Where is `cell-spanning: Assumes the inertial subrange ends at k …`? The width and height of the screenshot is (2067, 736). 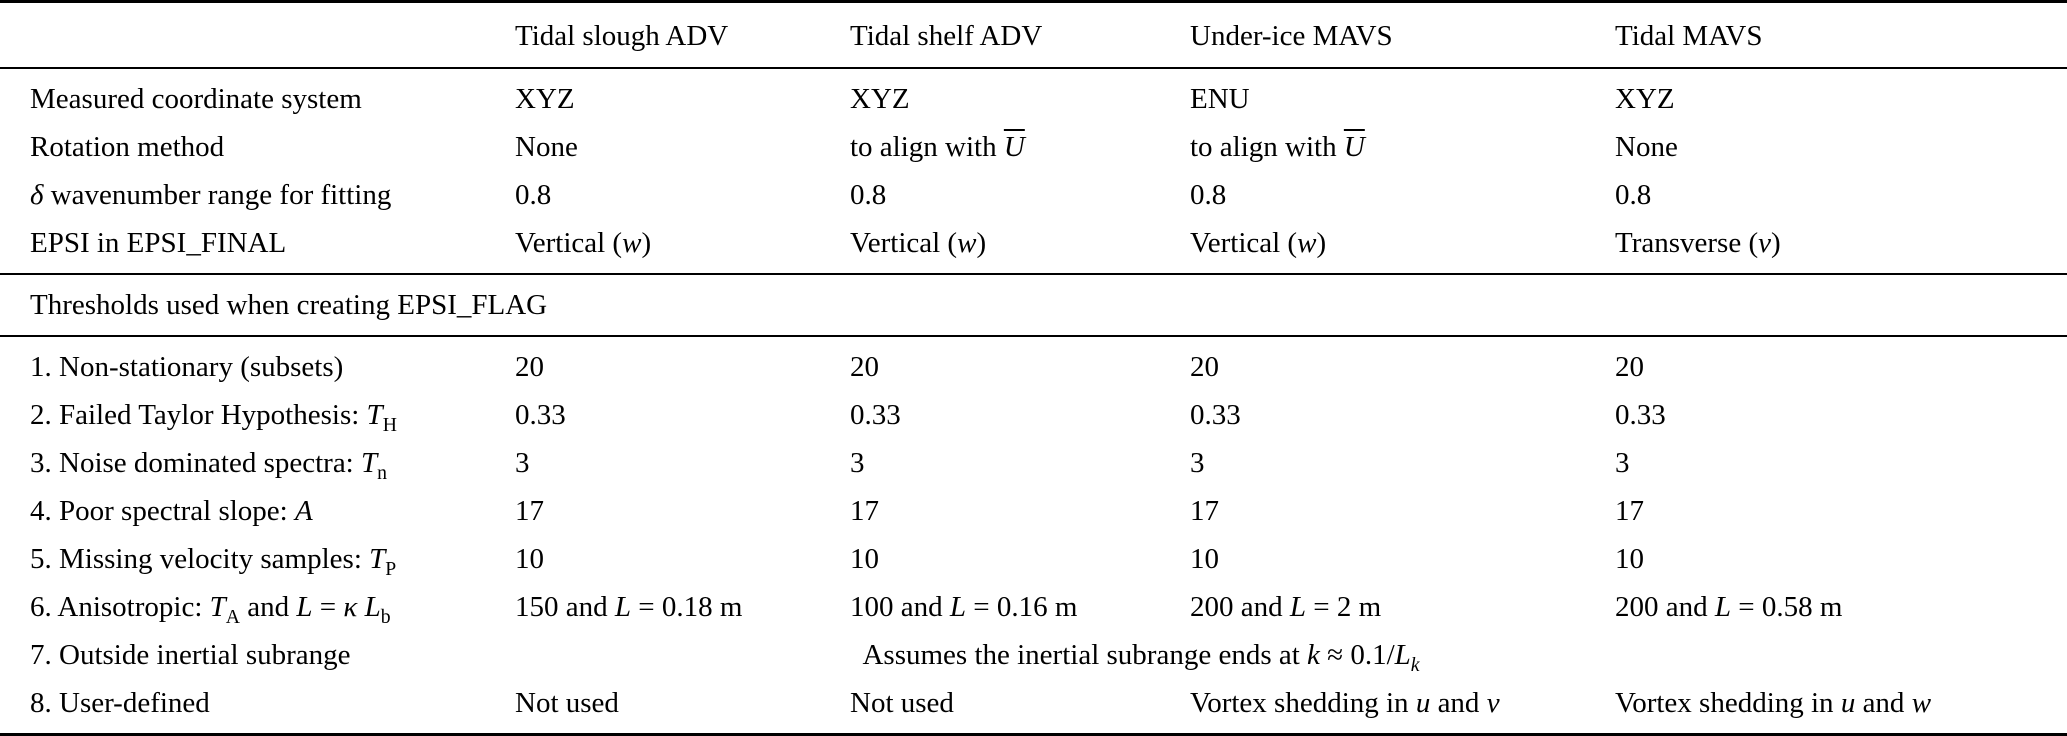 cell-spanning: Assumes the inertial subrange ends at k … is located at coordinates (1141, 657).